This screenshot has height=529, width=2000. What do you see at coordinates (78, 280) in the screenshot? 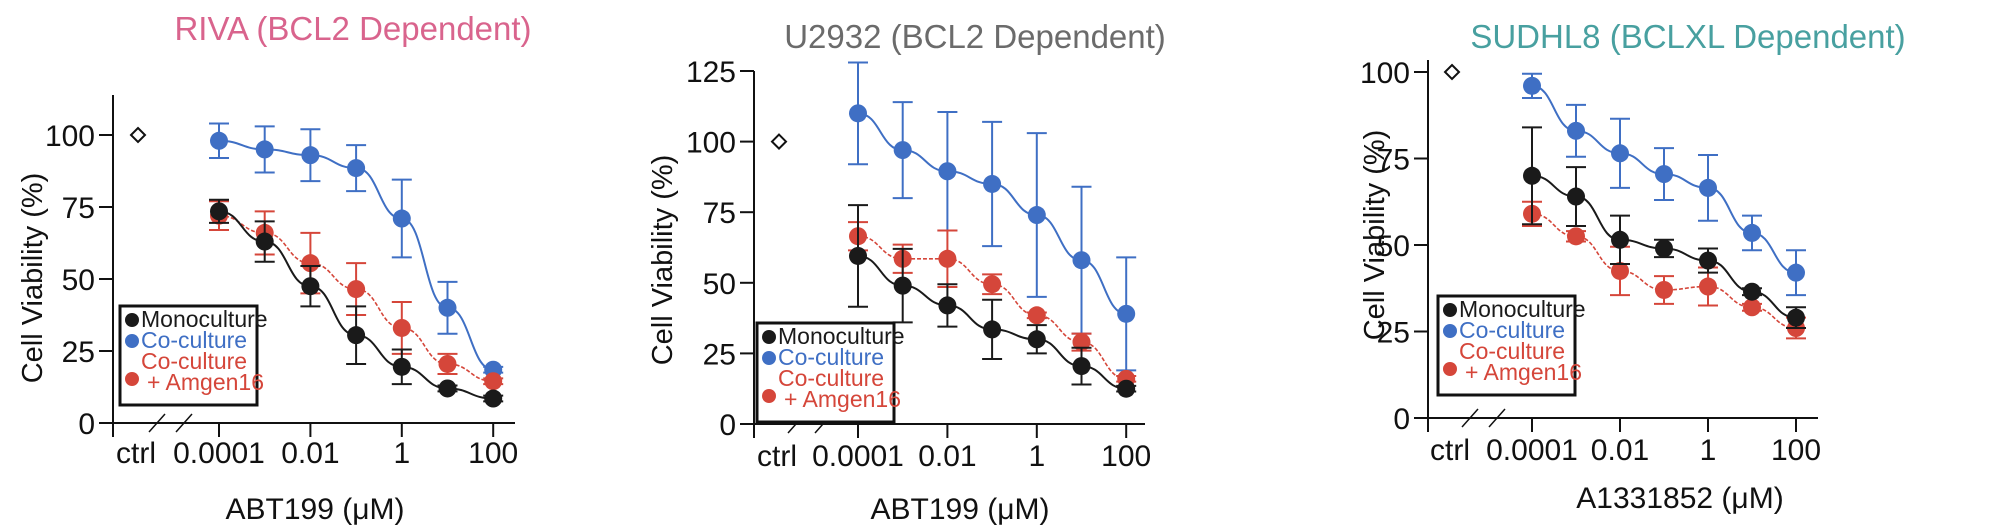
I see `y-tick-label: 50` at bounding box center [78, 280].